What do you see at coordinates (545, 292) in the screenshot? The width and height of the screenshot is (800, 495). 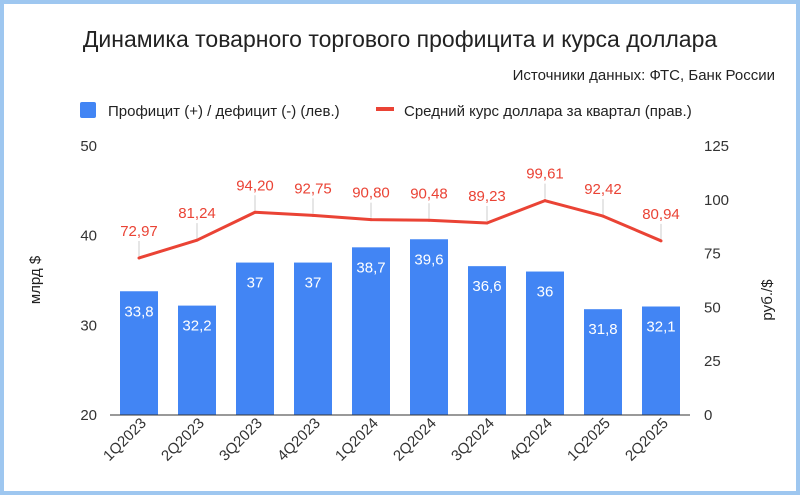 I see `bar-data-label: 36` at bounding box center [545, 292].